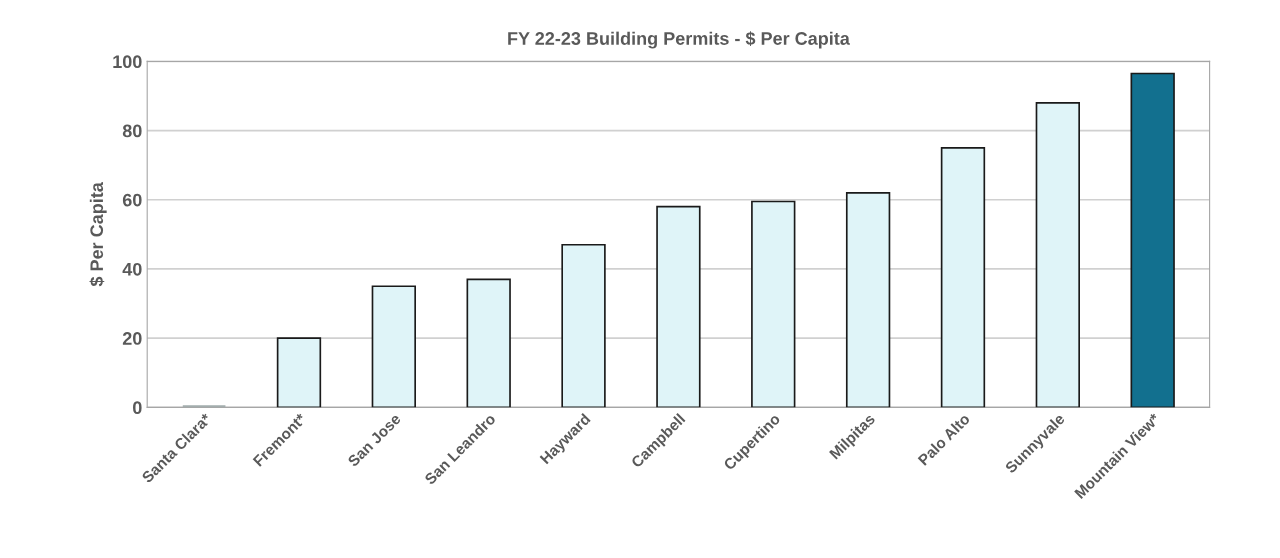 Image resolution: width=1280 pixels, height=558 pixels. What do you see at coordinates (132, 131) in the screenshot?
I see `y-tick-label: 80` at bounding box center [132, 131].